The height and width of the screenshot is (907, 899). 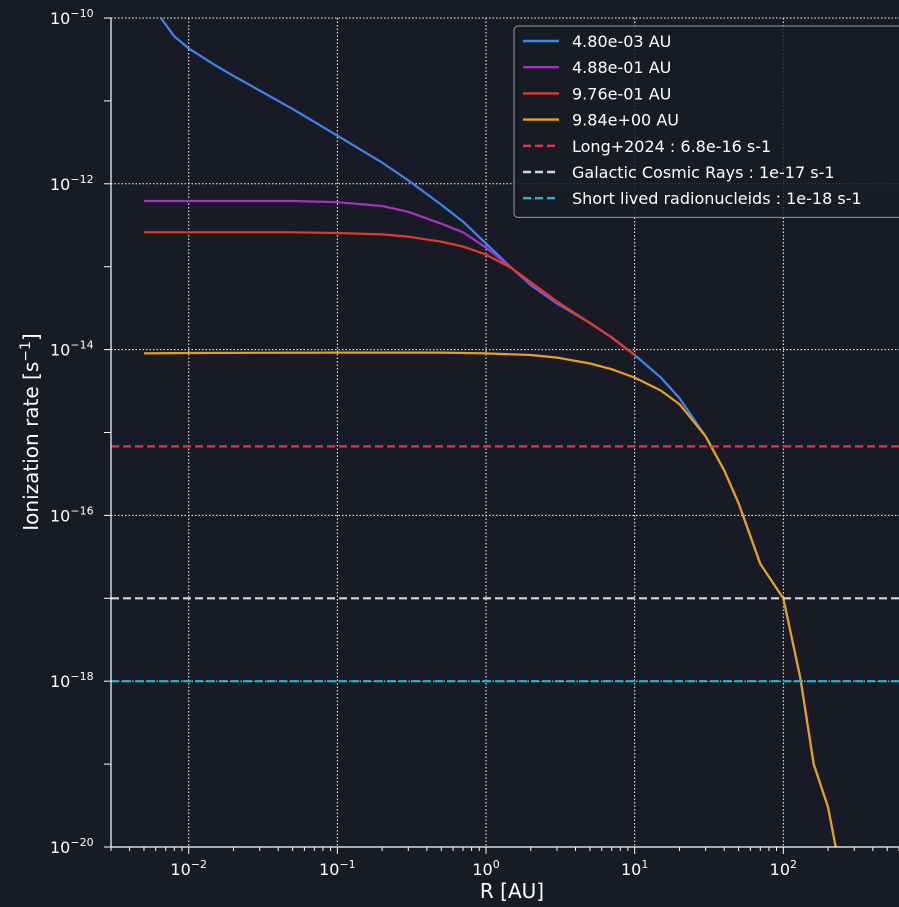 I want to click on legend-label-5: Galactic Cosmic Rays : 1e-17 s-1, so click(x=703, y=172).